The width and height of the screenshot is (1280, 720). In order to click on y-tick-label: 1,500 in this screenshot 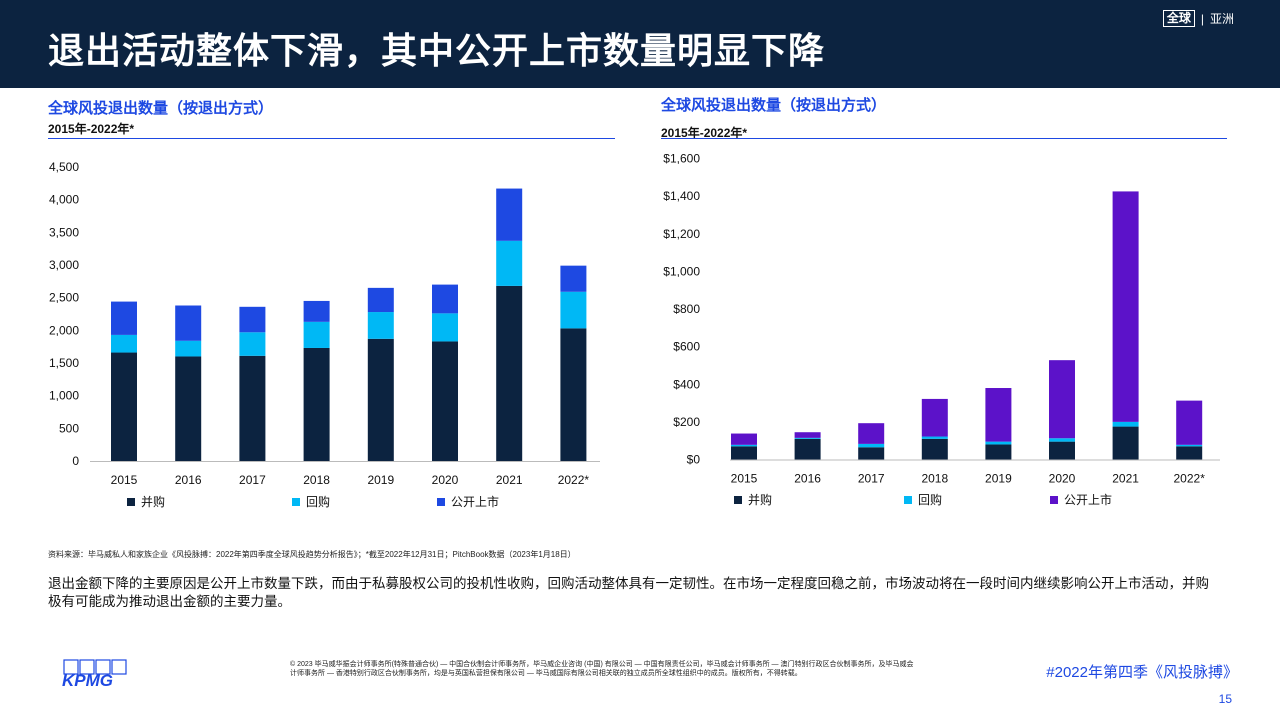, I will do `click(64, 363)`.